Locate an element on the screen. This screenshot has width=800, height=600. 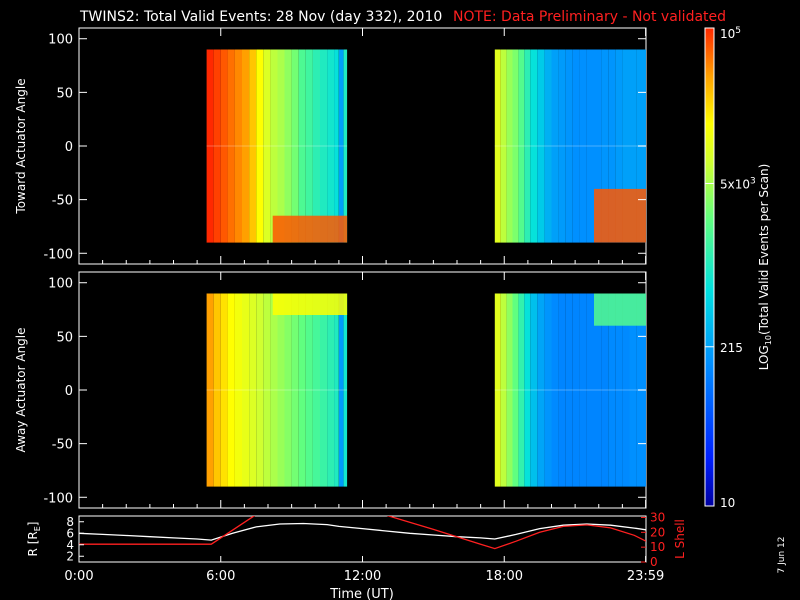
toward-enhancement-b1 is located at coordinates (620, 215).